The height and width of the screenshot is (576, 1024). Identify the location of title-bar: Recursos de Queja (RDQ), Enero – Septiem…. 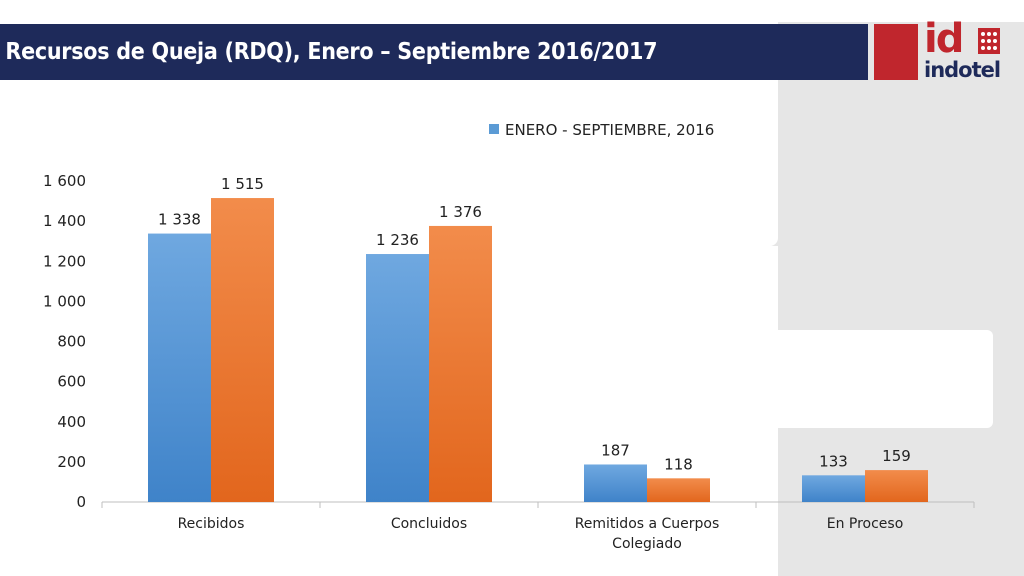
(434, 52).